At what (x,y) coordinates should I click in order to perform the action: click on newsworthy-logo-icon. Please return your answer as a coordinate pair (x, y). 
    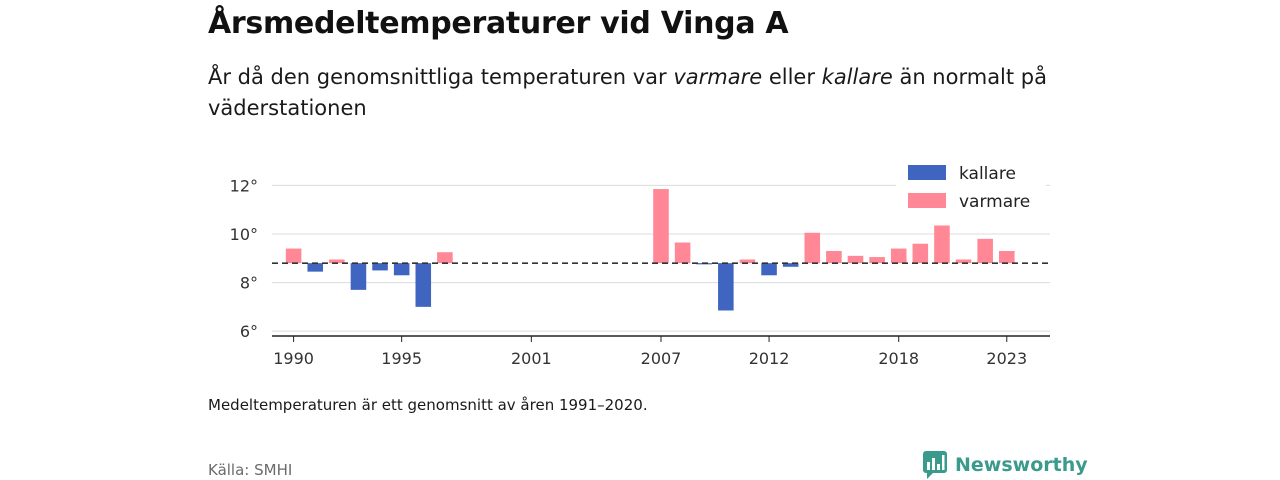
    Looking at the image, I should click on (935, 465).